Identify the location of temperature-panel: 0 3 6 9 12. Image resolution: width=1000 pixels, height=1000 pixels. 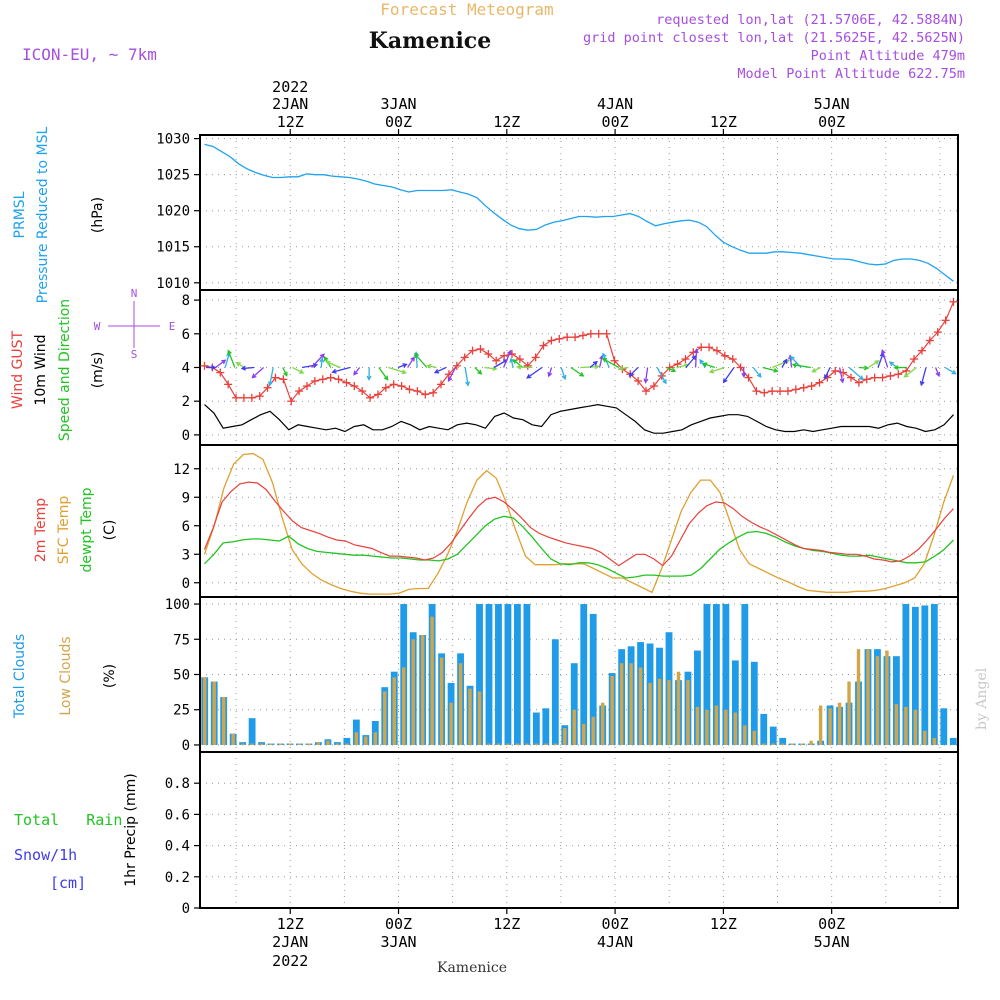
(566, 521).